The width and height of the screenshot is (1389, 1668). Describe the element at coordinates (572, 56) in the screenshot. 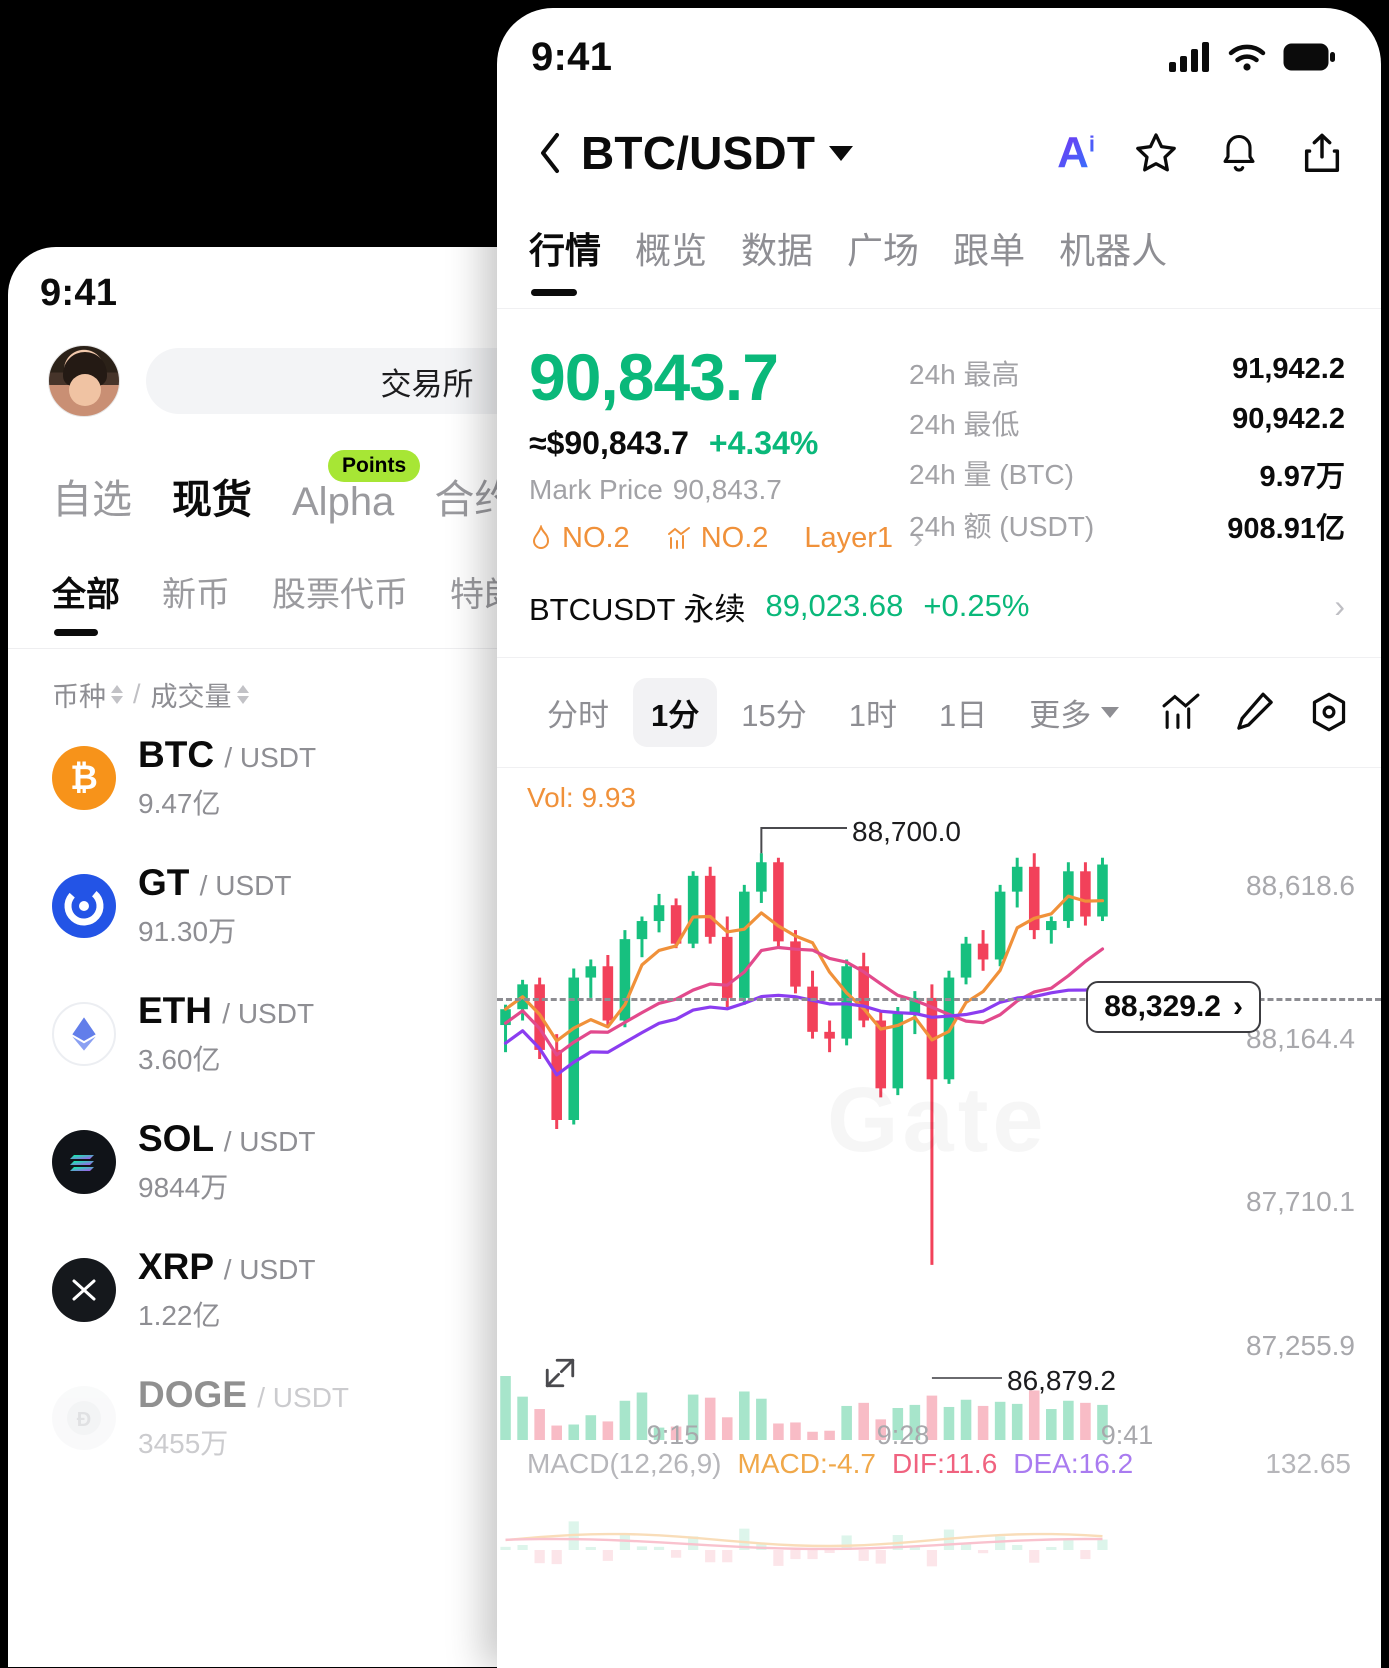

I see `status-time: 9:41` at that location.